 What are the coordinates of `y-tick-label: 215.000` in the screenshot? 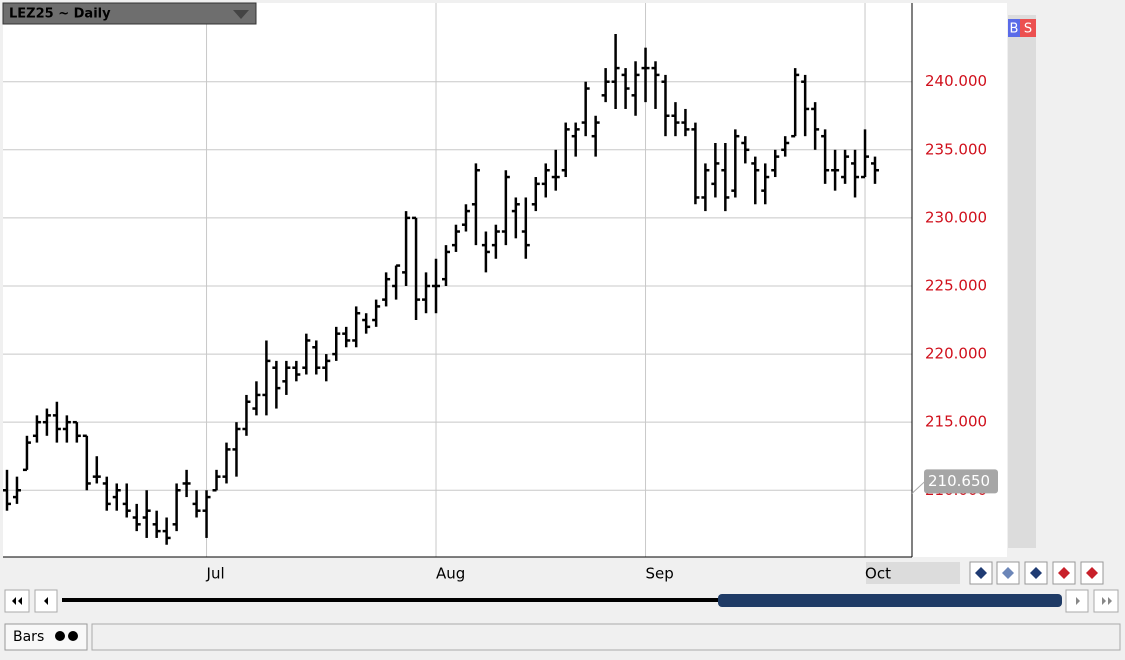 It's located at (956, 422).